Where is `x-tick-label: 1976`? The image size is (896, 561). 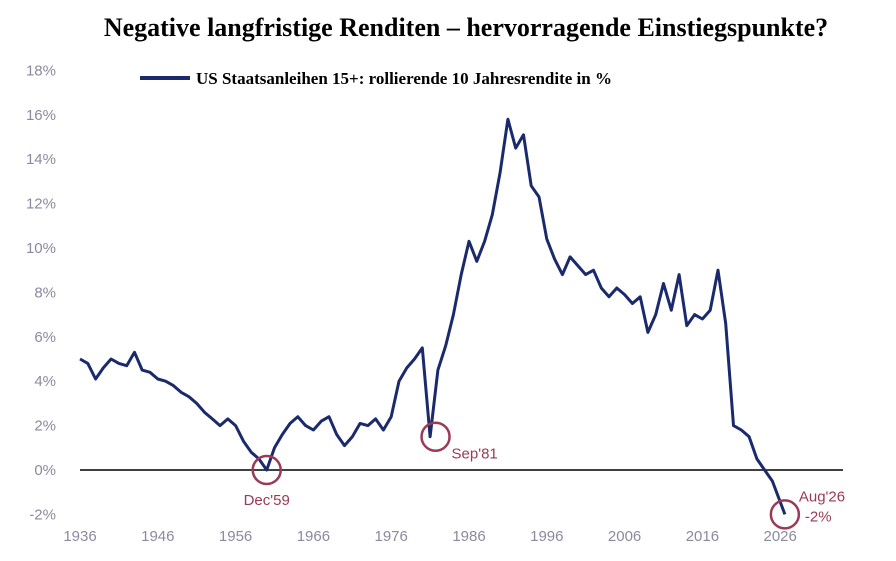
x-tick-label: 1976 is located at coordinates (391, 536).